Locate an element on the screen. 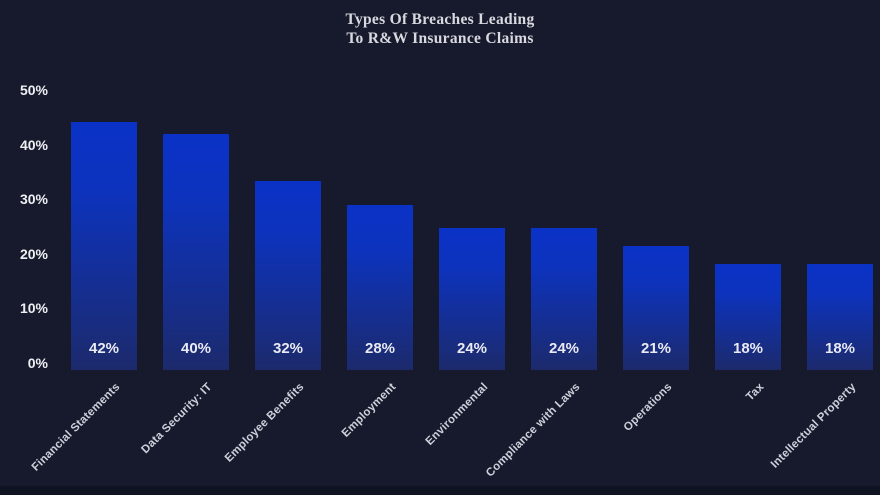 This screenshot has height=495, width=880. bar: 42% is located at coordinates (104, 246).